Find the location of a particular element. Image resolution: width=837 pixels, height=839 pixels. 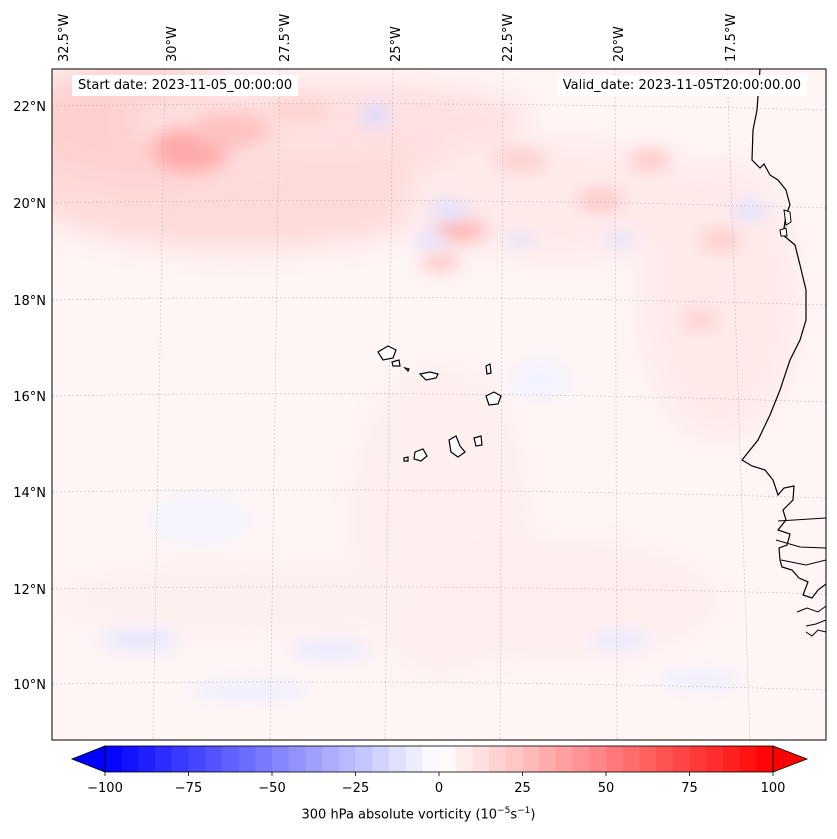

colorbar-tick-label: −100 is located at coordinates (105, 788).